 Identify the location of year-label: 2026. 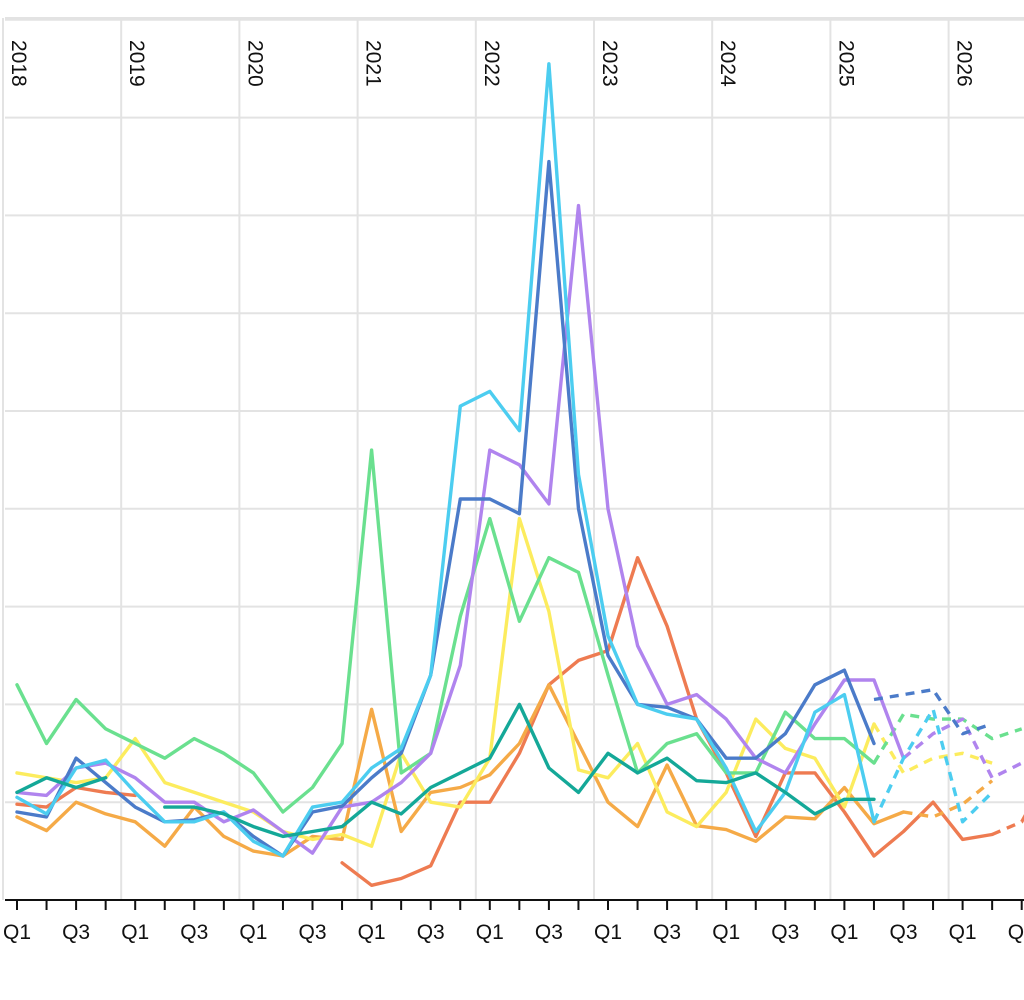
(964, 63).